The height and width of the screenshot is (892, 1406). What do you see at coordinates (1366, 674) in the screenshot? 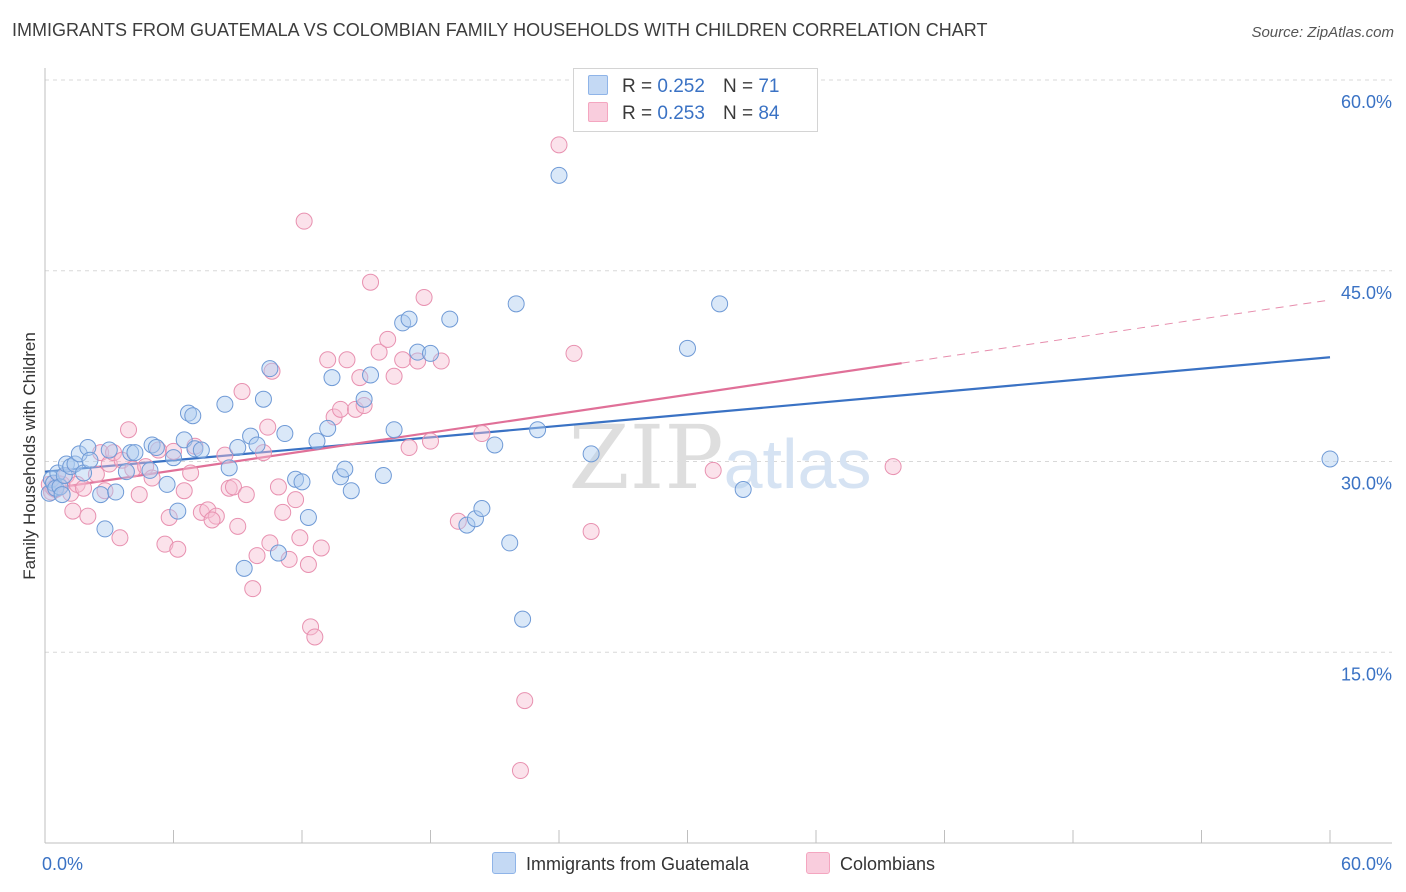
I see `y-tick-label: 15.0%` at bounding box center [1366, 674].